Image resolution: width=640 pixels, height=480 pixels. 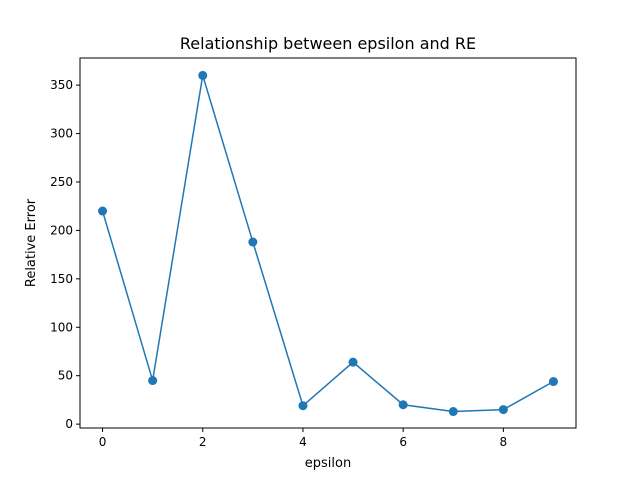 I want to click on y-tick-label: 100, so click(x=61, y=327).